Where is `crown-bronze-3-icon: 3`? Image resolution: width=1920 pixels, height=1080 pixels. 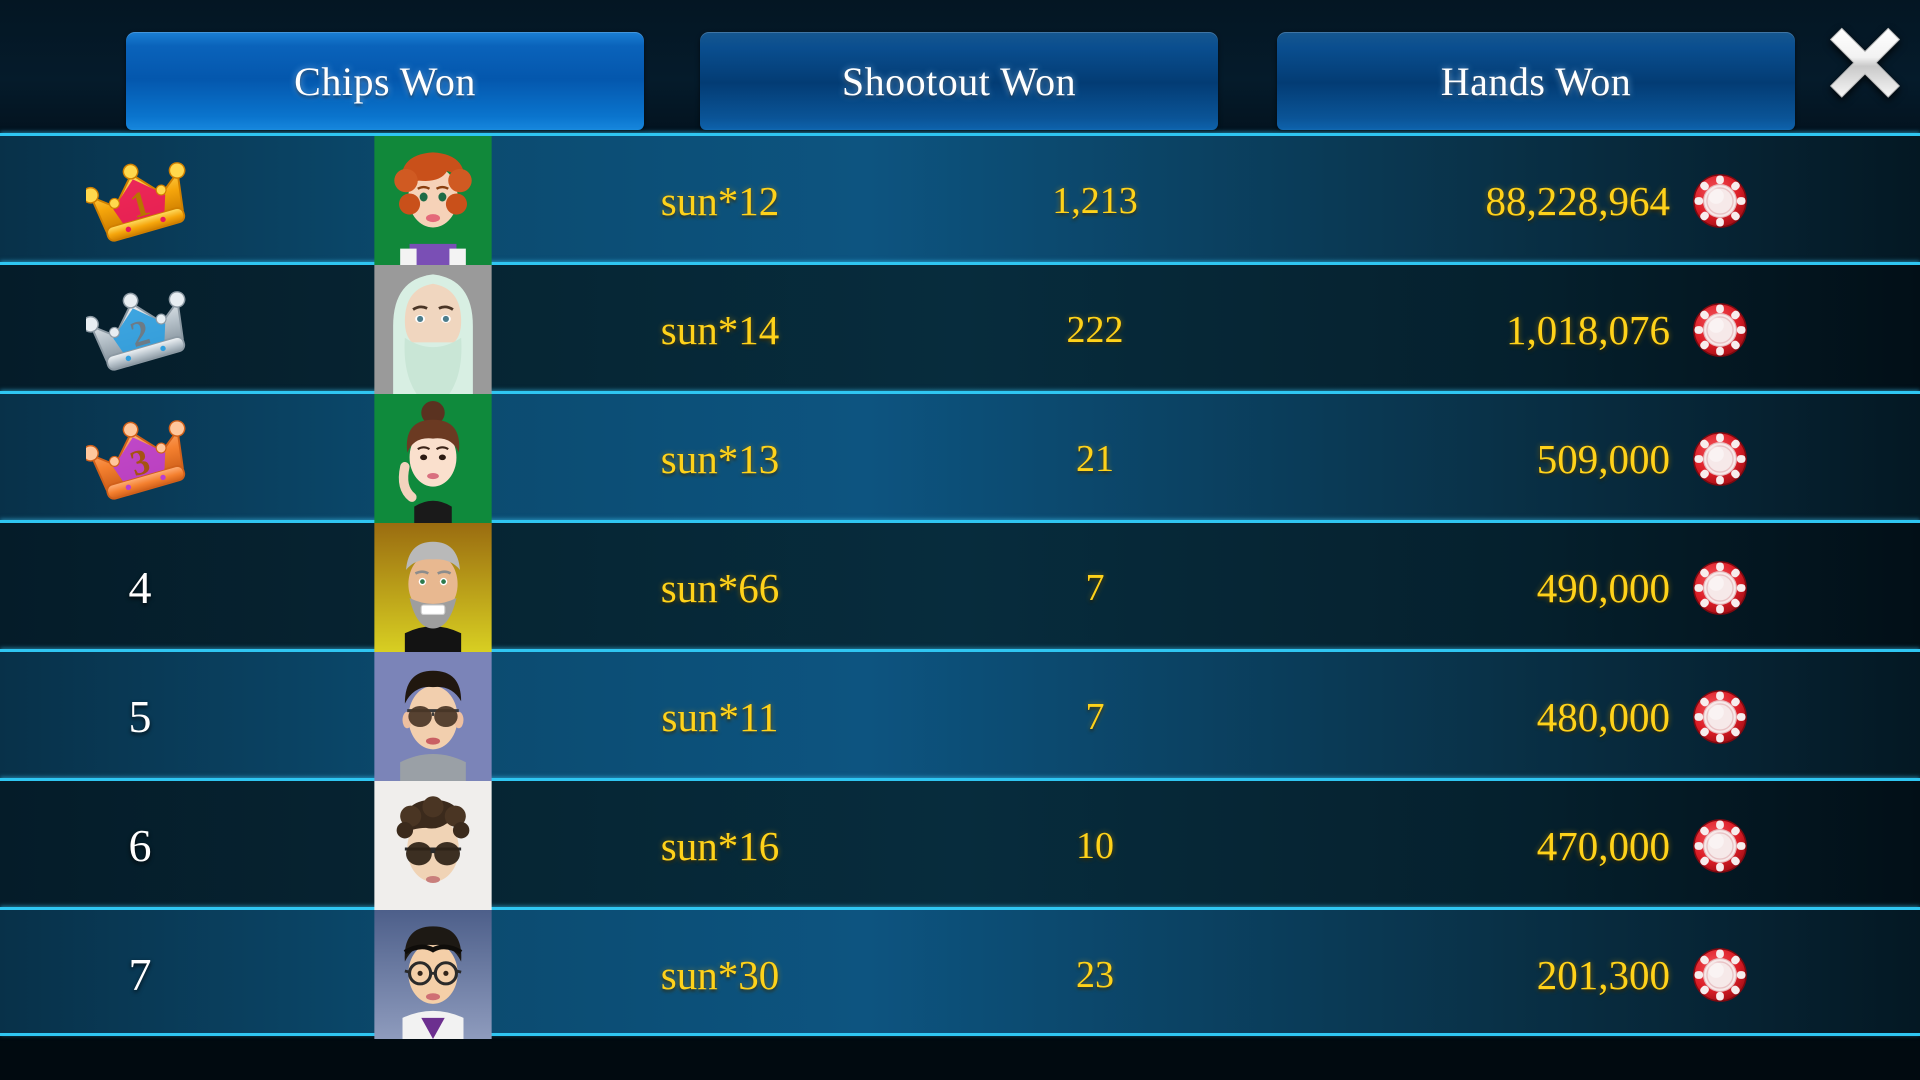
crown-bronze-3-icon: 3 is located at coordinates (138, 459).